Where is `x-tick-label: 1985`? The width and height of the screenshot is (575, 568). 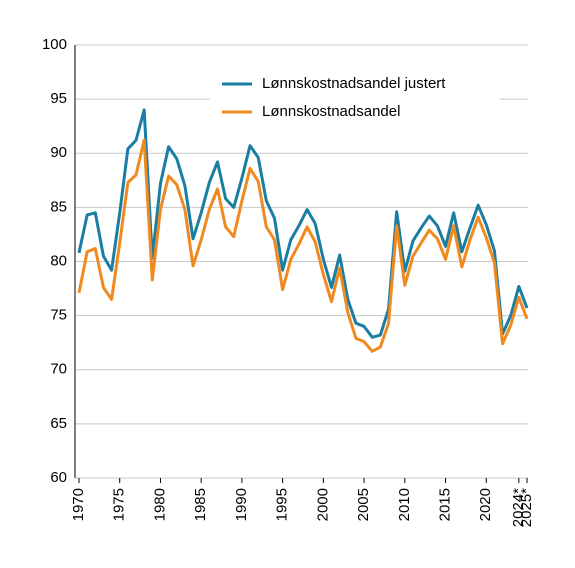
x-tick-label: 1985 is located at coordinates (200, 504).